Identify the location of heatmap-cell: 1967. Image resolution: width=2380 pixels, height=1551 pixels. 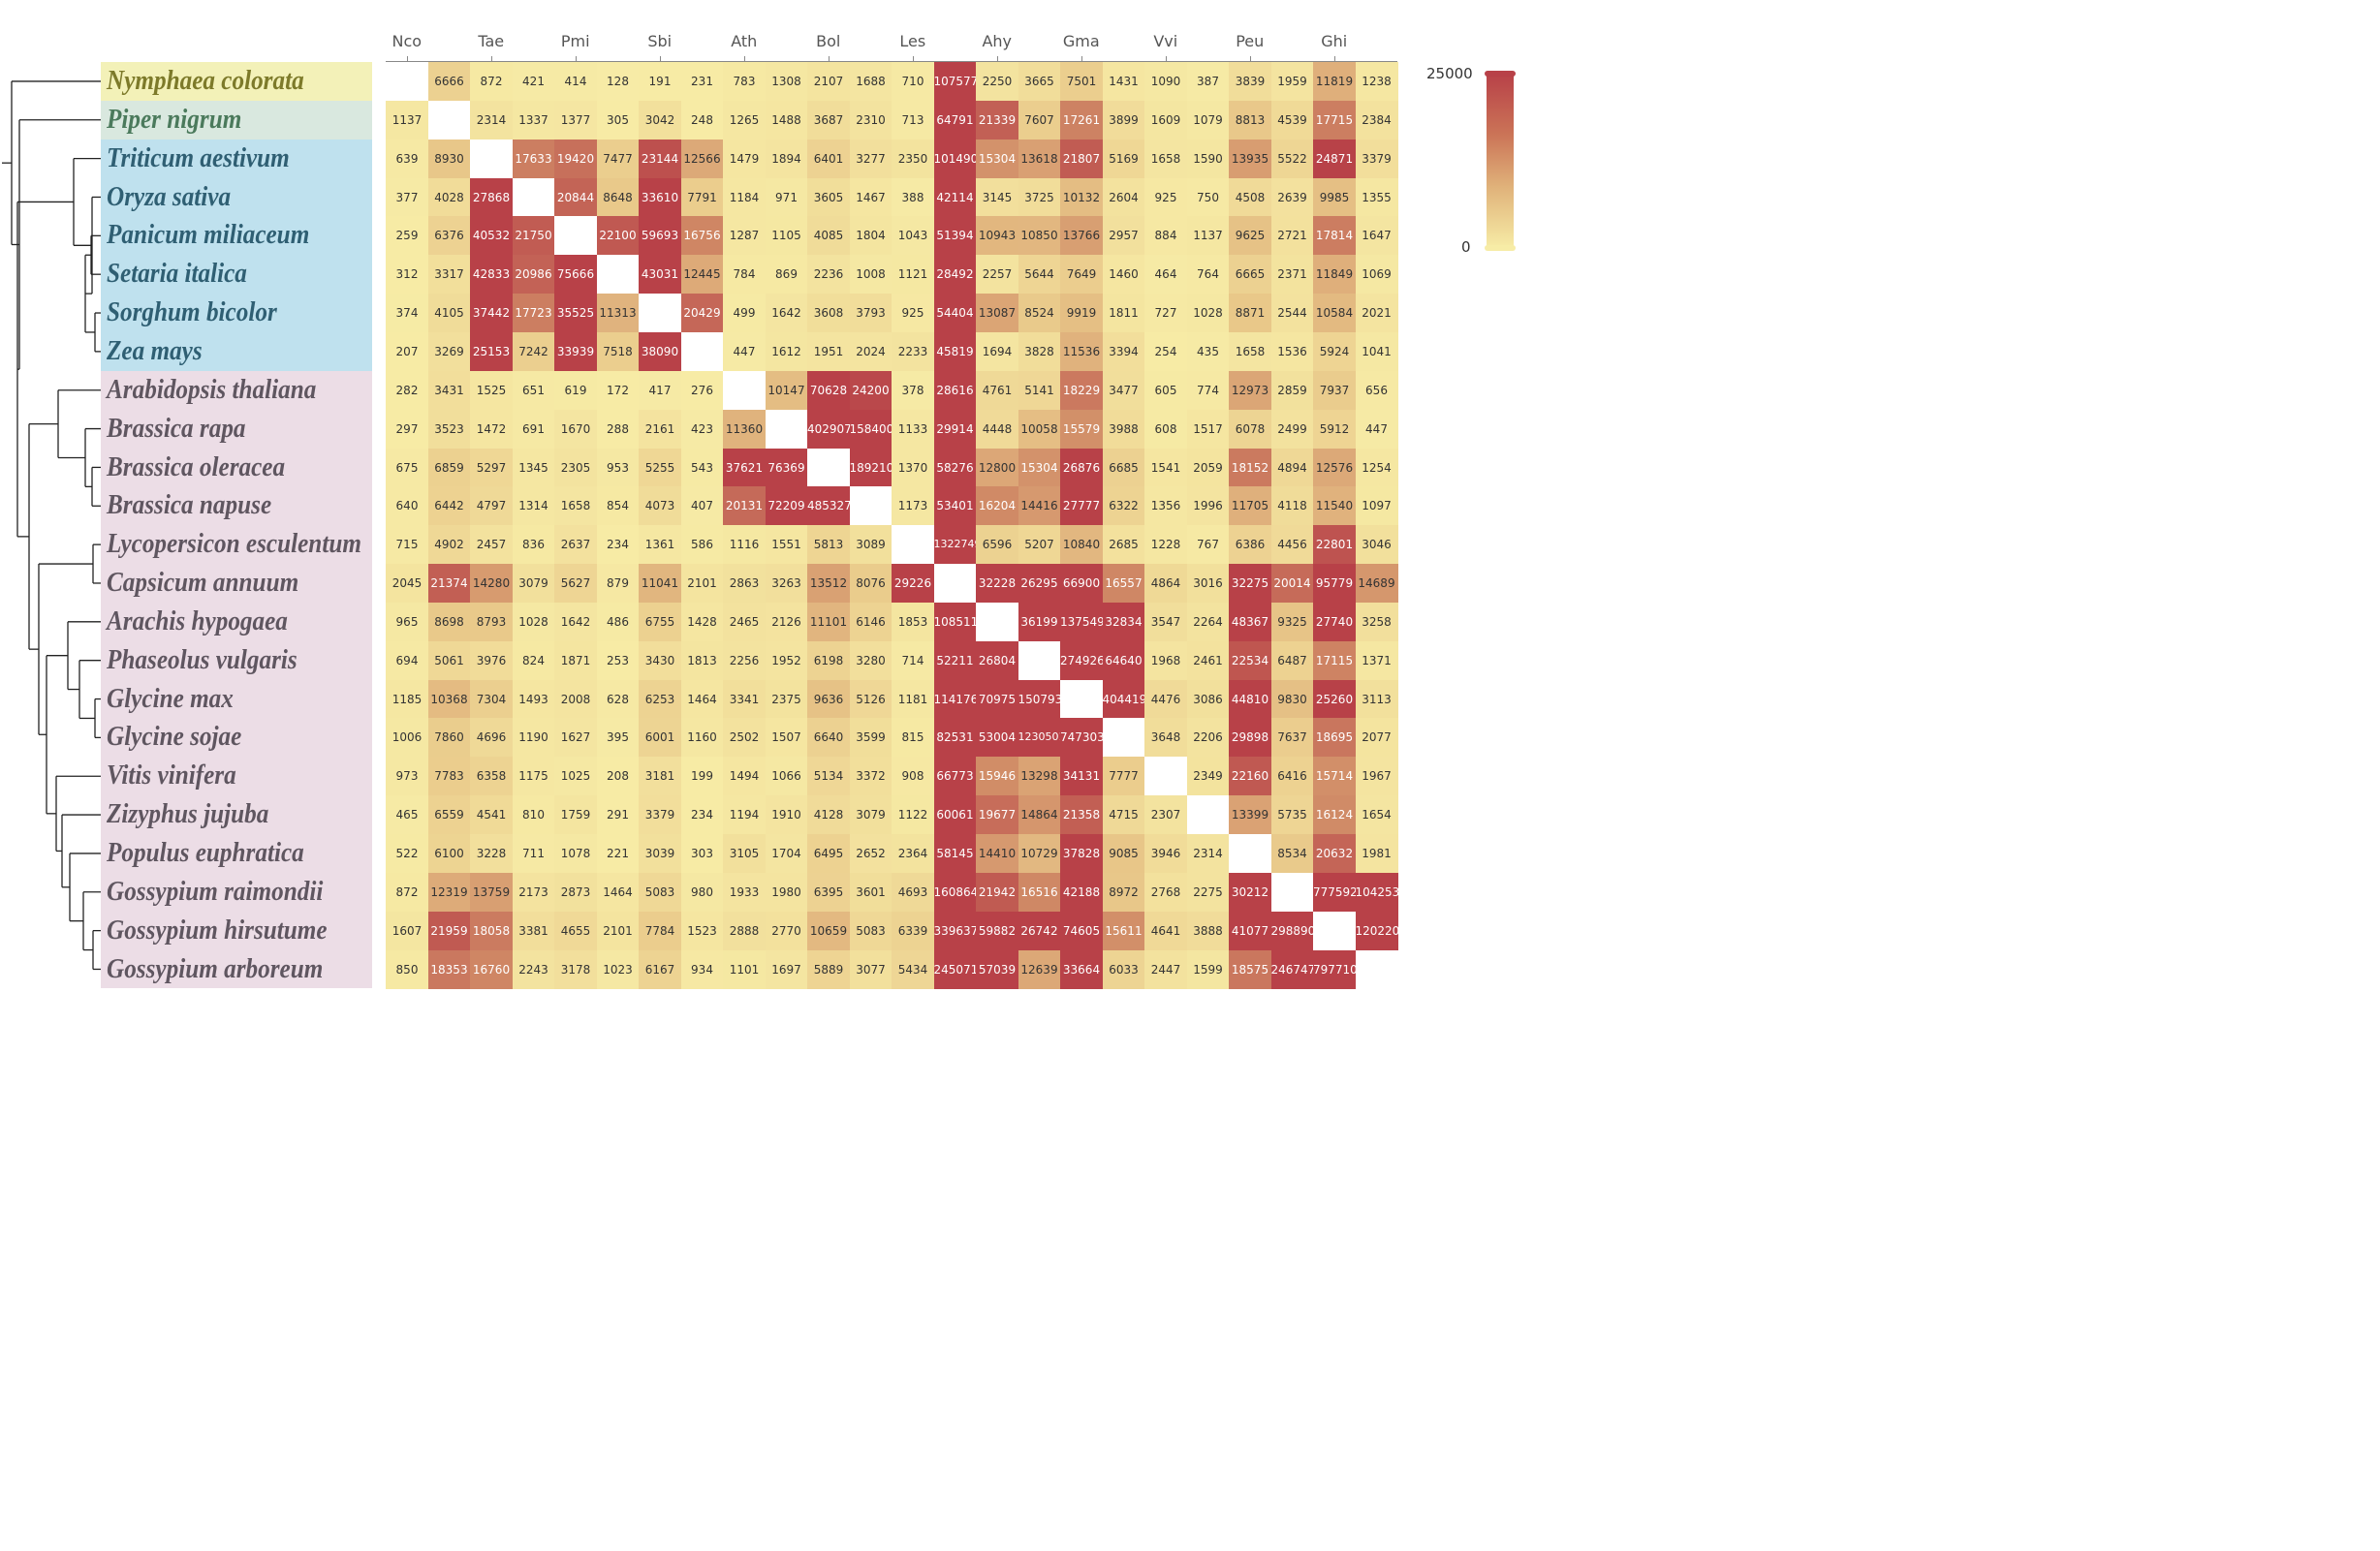
(1376, 776).